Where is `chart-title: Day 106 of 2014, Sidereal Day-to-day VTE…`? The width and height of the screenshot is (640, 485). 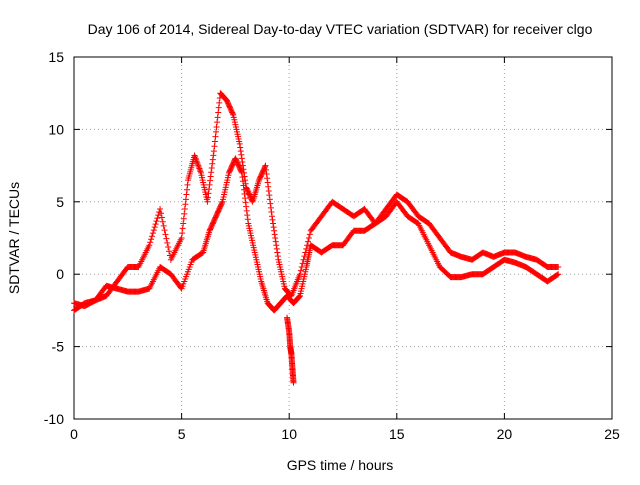 chart-title: Day 106 of 2014, Sidereal Day-to-day VTE… is located at coordinates (340, 29).